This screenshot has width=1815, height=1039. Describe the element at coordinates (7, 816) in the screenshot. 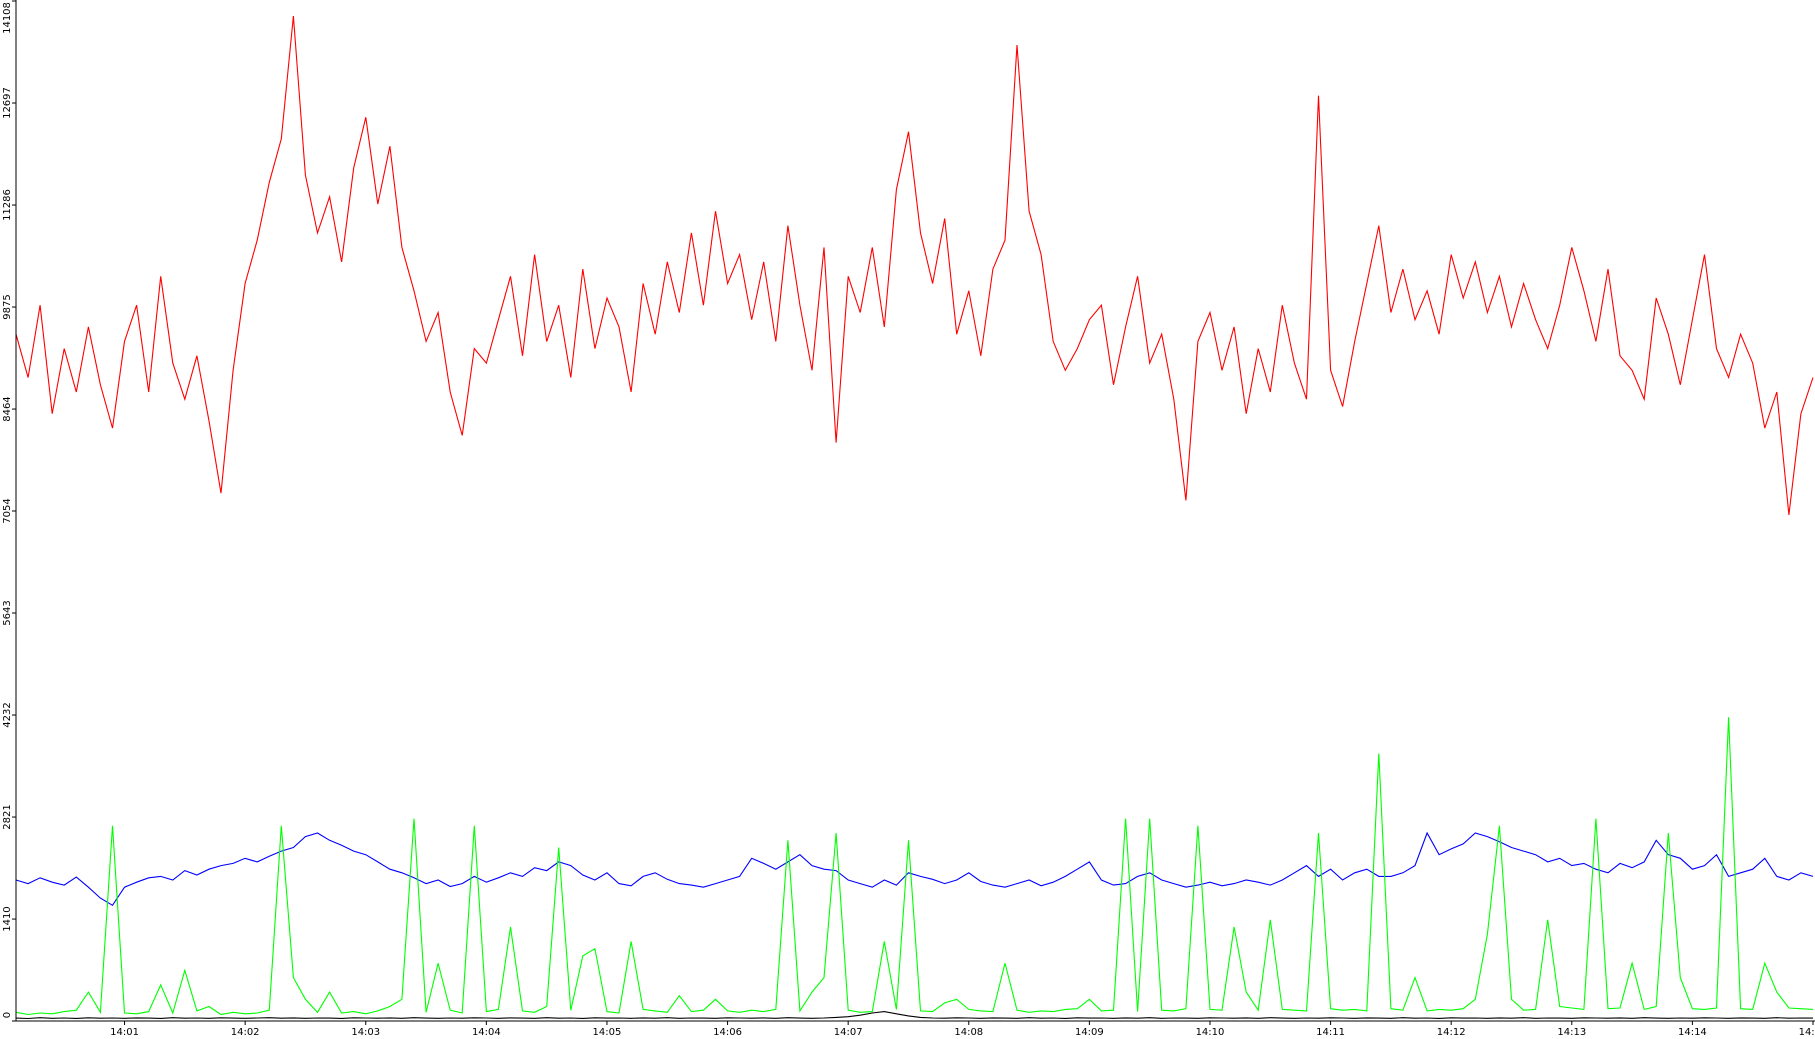

I see `y-tick-label: 2821` at that location.